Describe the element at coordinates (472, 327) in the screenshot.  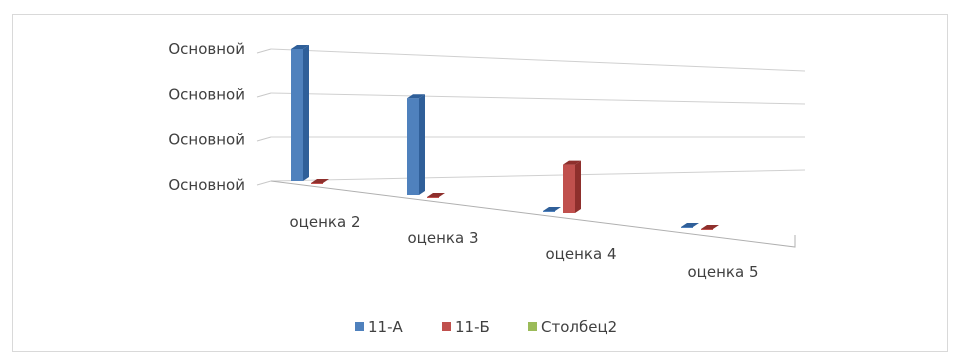
I see `legend-label-11b: 11-Б` at that location.